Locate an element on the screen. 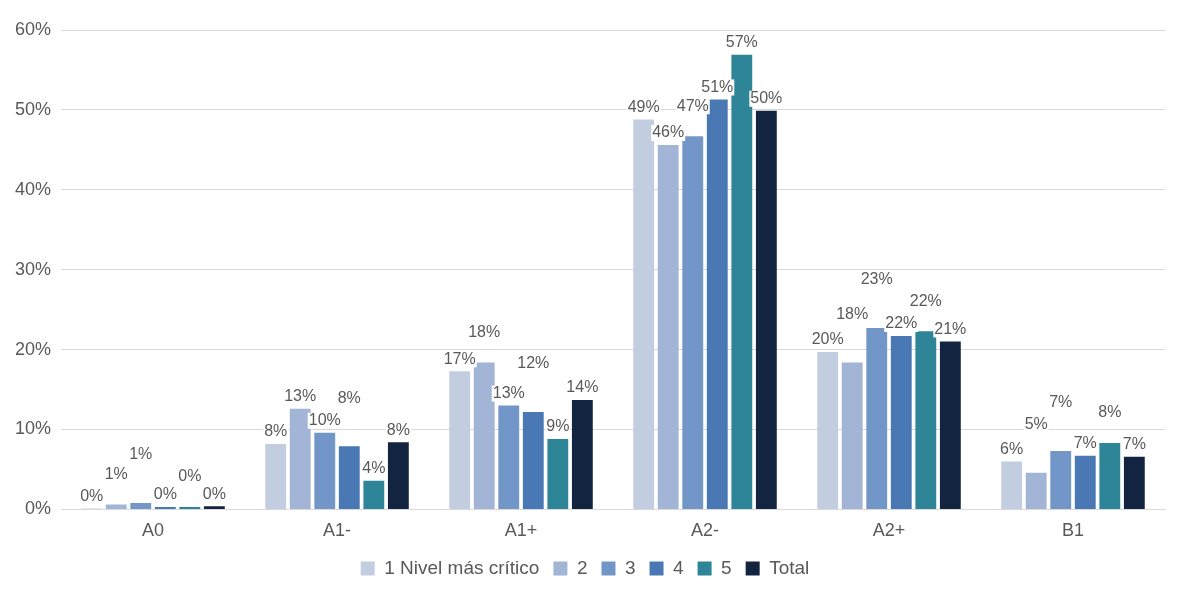  legend-label: 3 is located at coordinates (630, 567).